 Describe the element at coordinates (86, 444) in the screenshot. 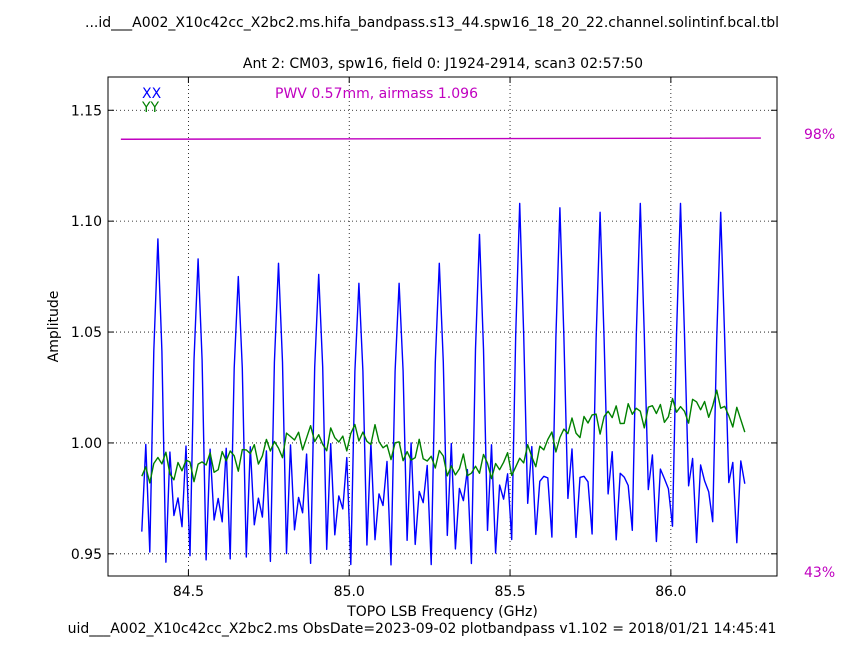

I see `y-tick-label: 1.00` at that location.